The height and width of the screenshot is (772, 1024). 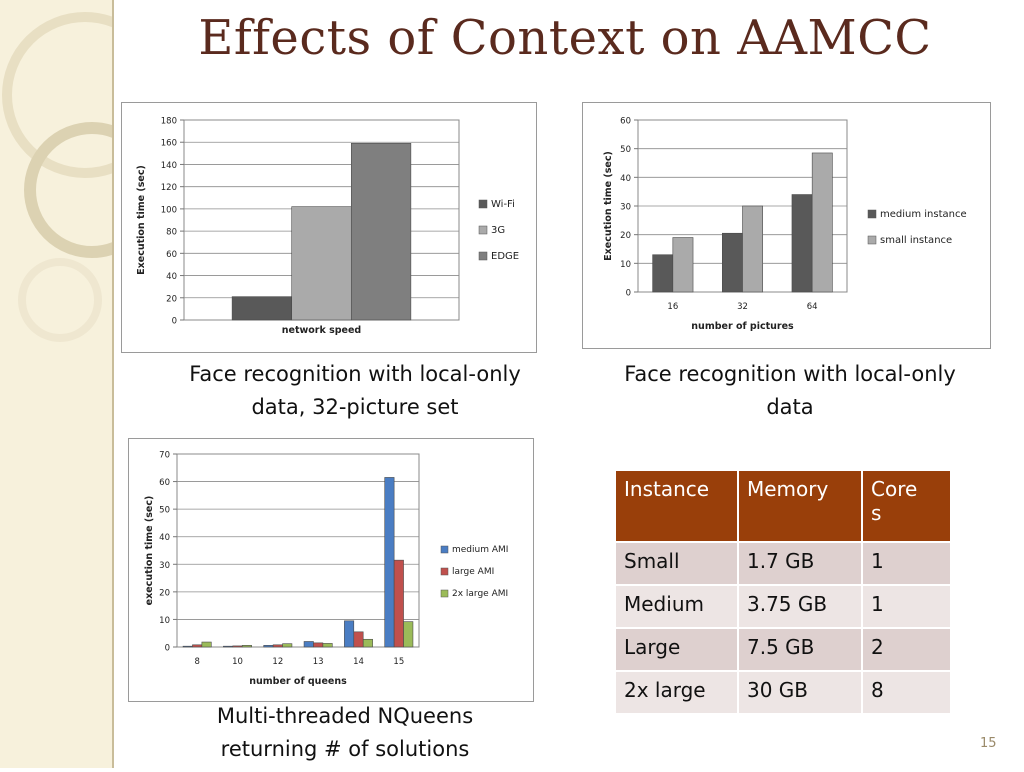 What do you see at coordinates (505, 256) in the screenshot?
I see `legend-label: EDGE` at bounding box center [505, 256].